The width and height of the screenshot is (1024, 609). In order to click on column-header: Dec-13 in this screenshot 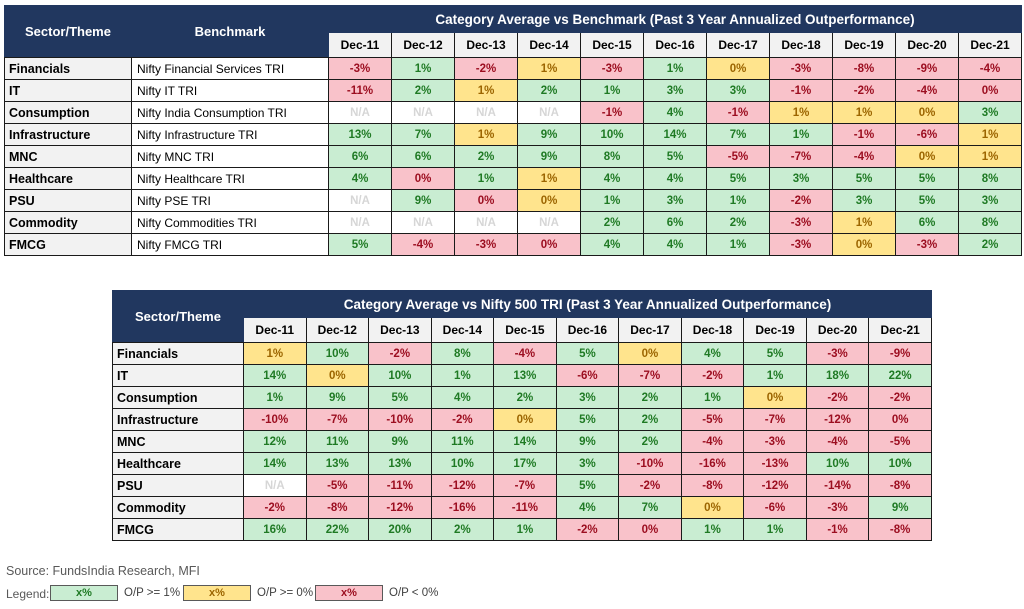, I will do `click(400, 330)`.